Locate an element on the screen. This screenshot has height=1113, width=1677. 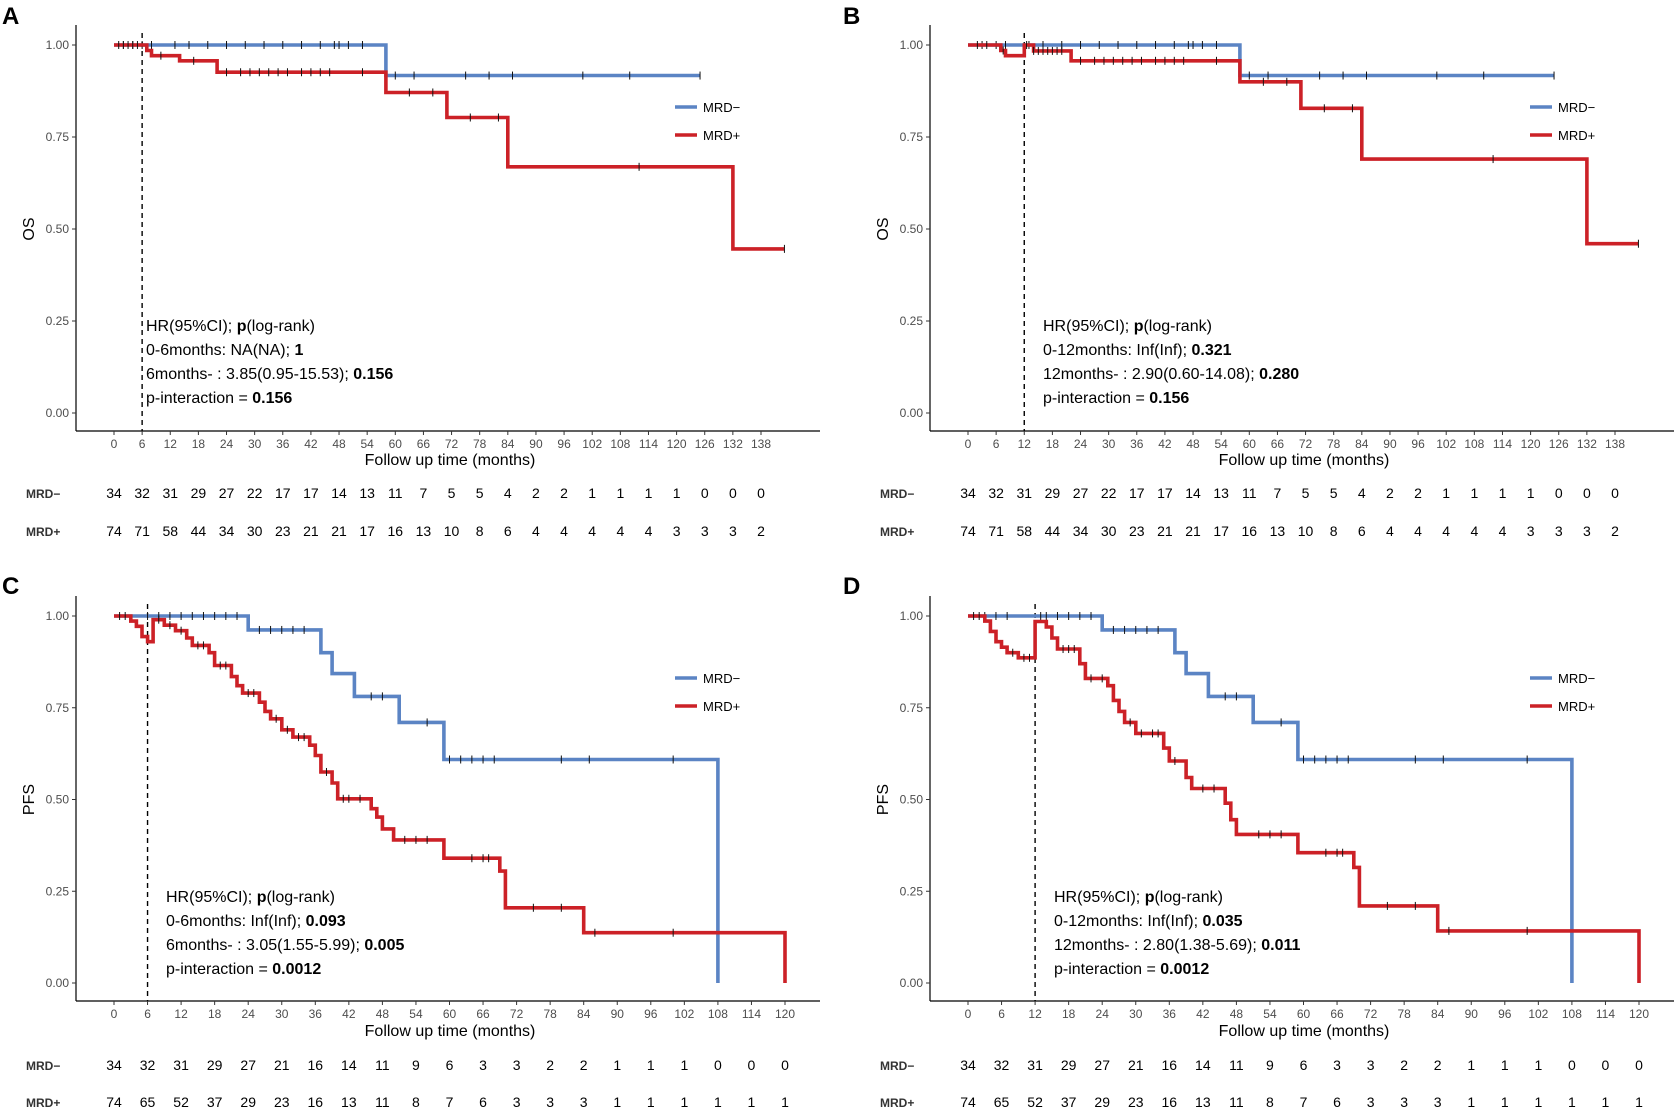
x-tick-label: 36 is located at coordinates (283, 444).